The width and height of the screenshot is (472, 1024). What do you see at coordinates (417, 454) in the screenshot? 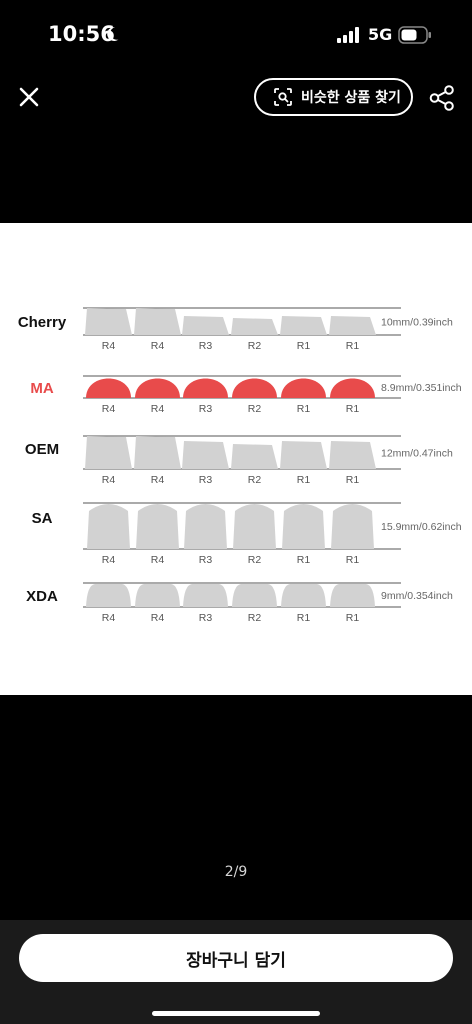
I see `profile-height-spec: 12mm/0.47inch` at bounding box center [417, 454].